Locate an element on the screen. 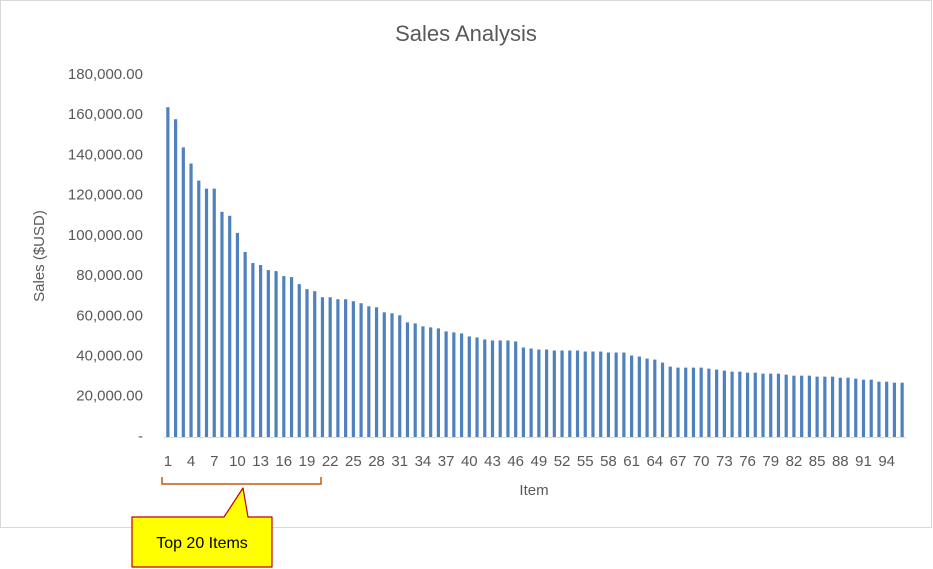 The height and width of the screenshot is (569, 933). y-tick-label: 160,000.00 is located at coordinates (105, 114).